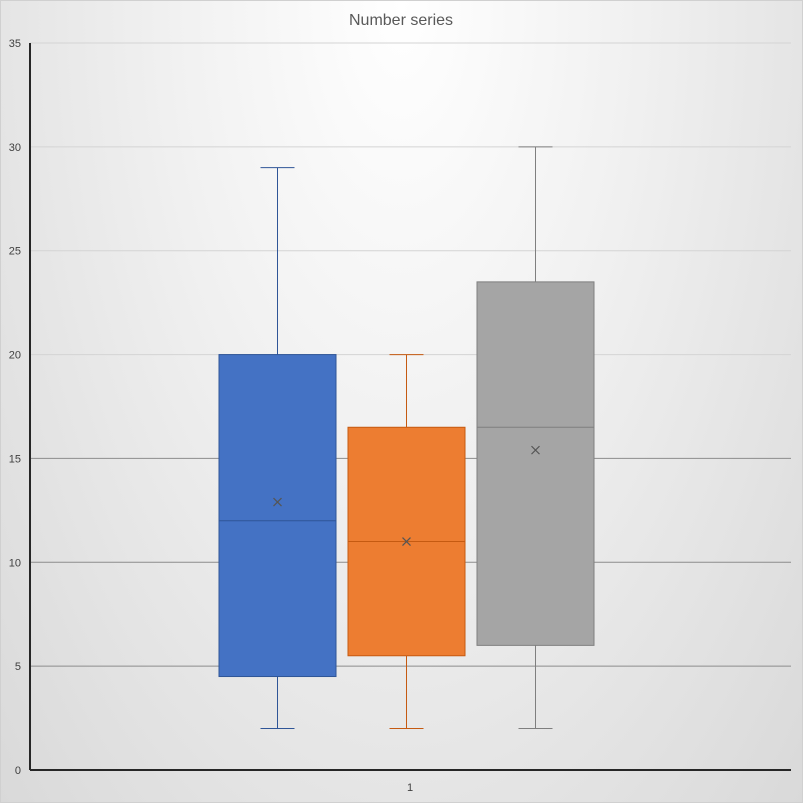  I want to click on y-tick-label: 25, so click(15, 252).